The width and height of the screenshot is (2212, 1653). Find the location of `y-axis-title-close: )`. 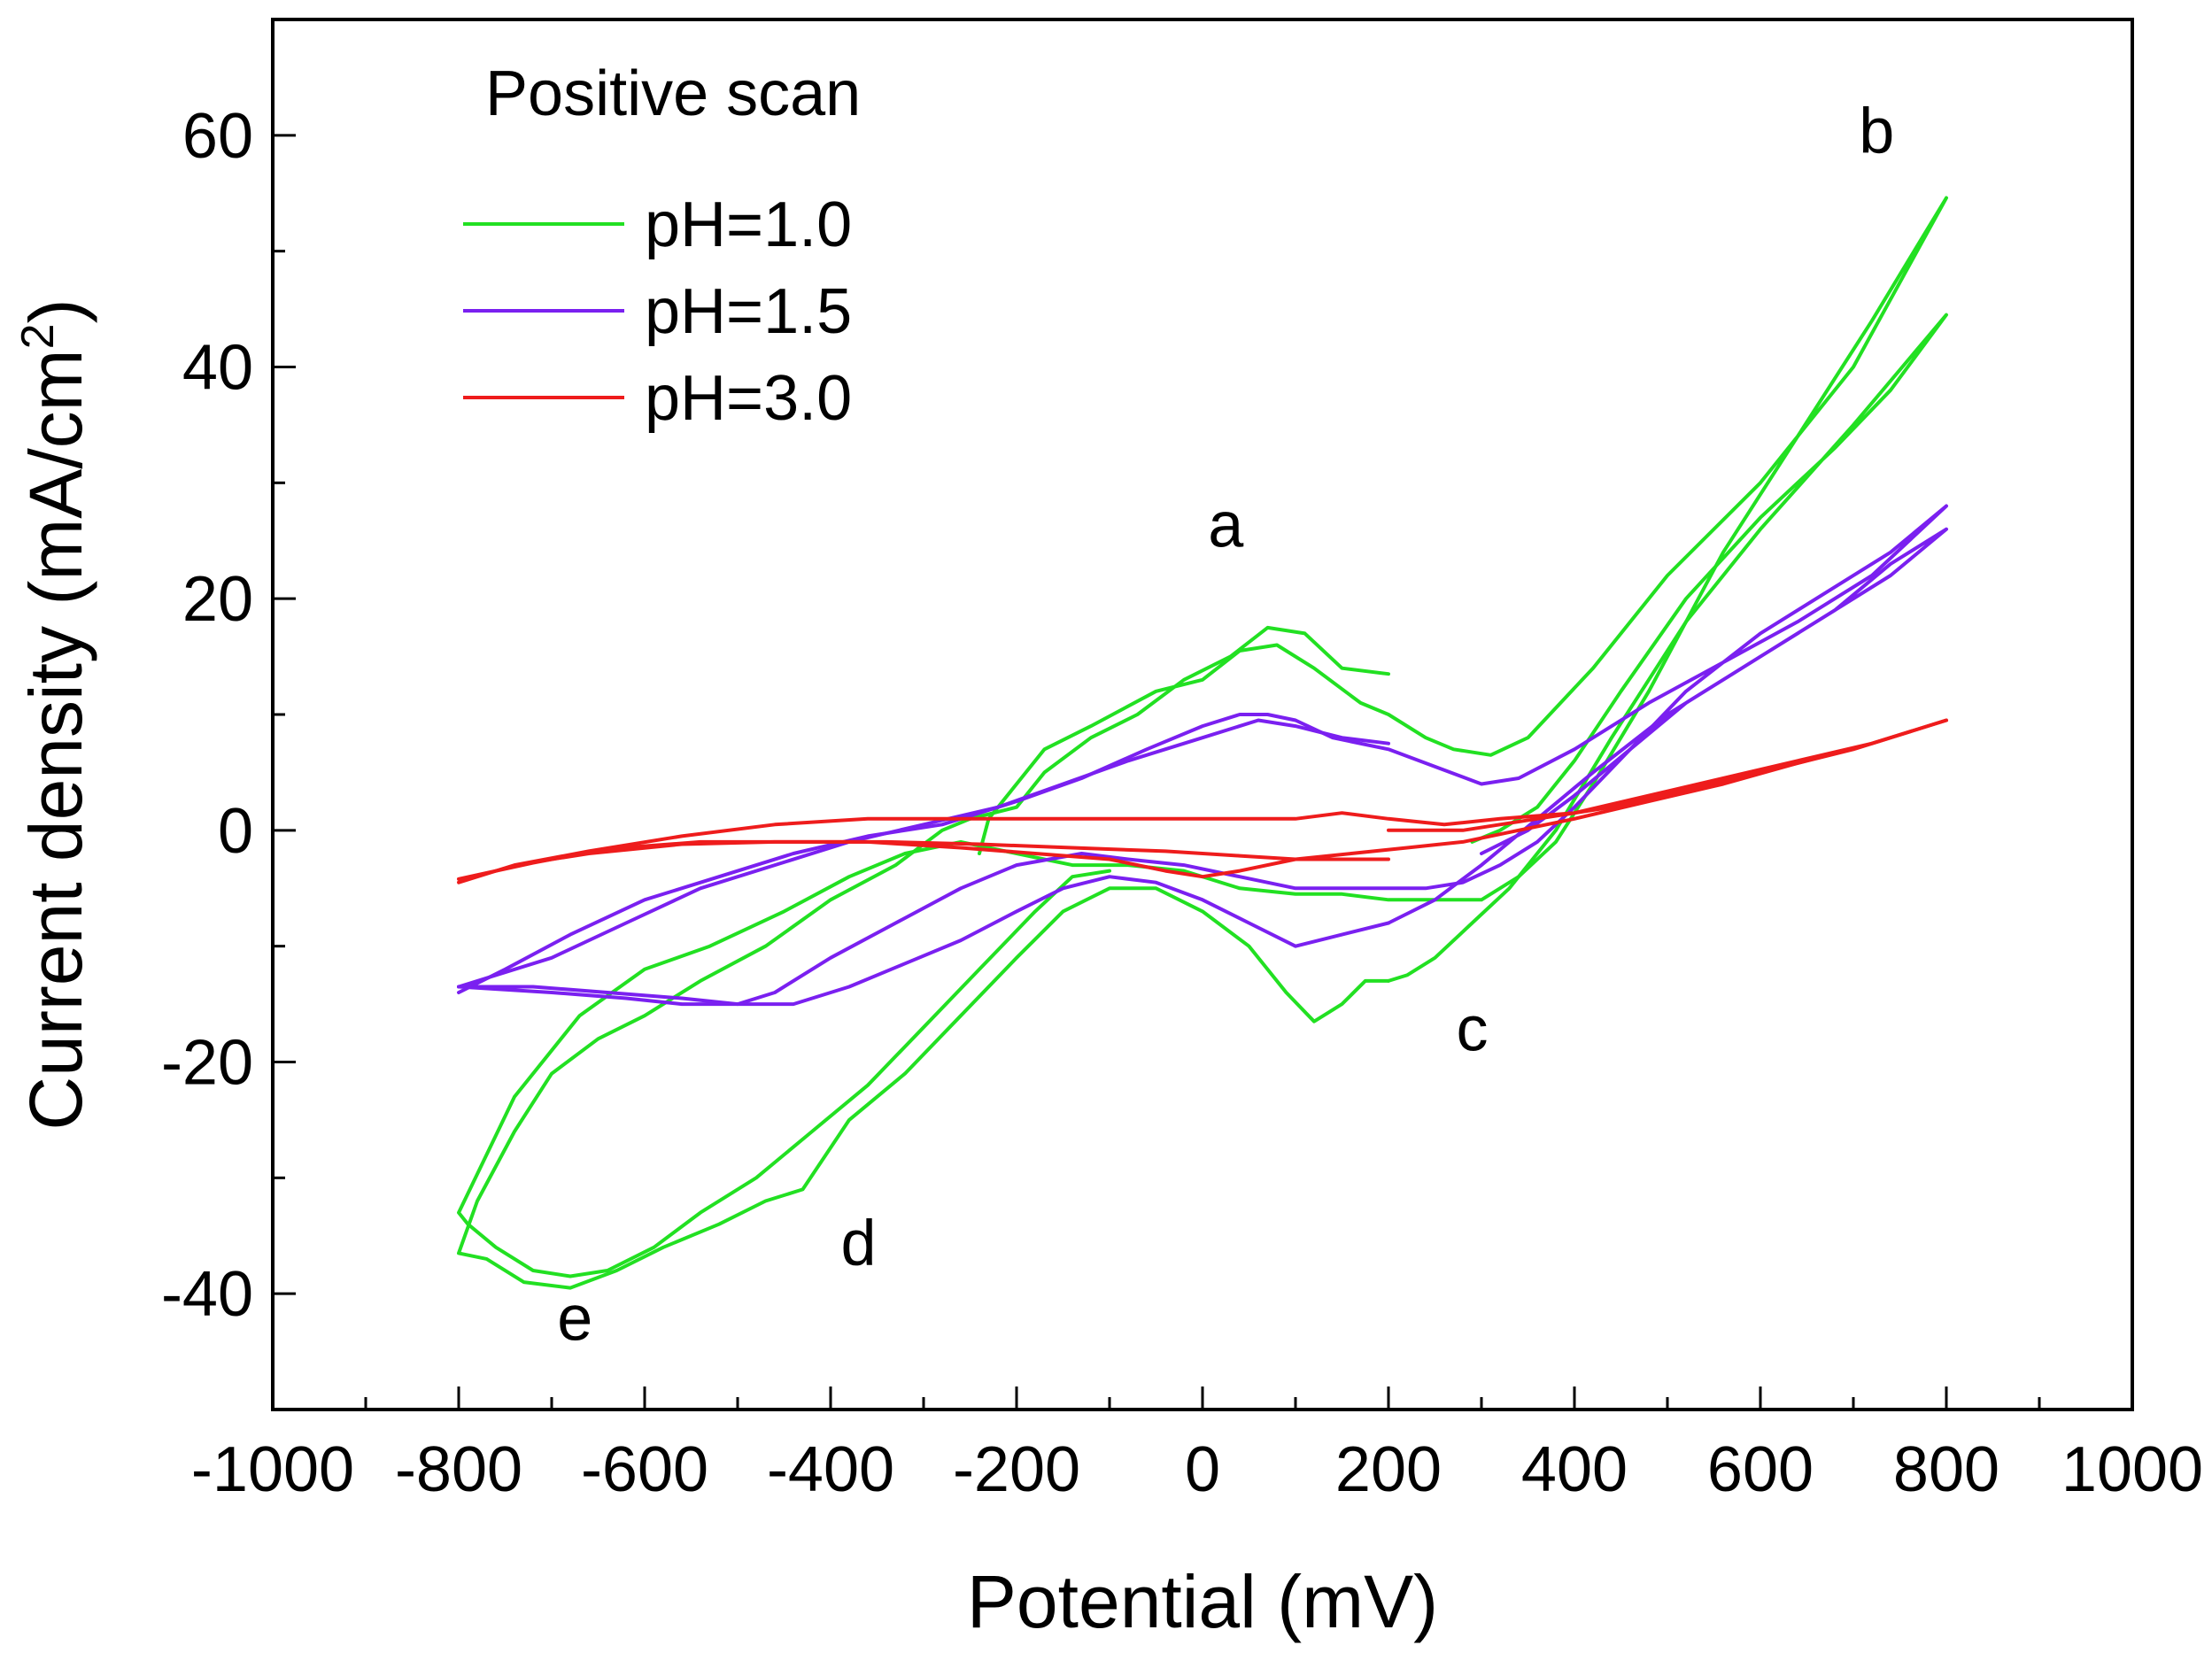

y-axis-title-close: ) is located at coordinates (55, 310).